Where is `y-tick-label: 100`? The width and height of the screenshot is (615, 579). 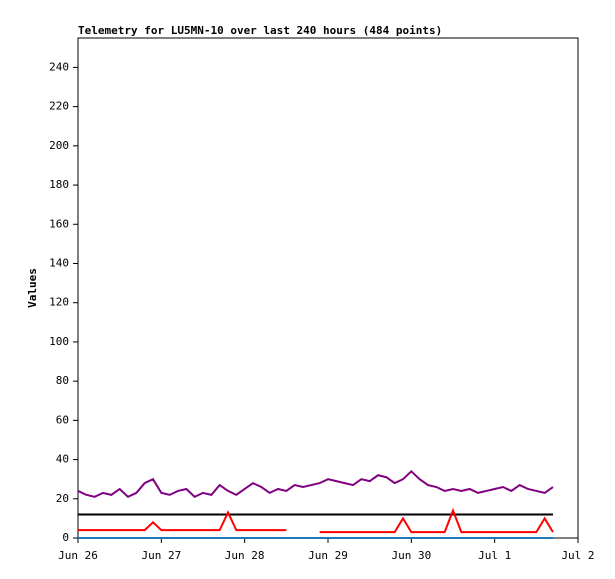 y-tick-label: 100 is located at coordinates (59, 341).